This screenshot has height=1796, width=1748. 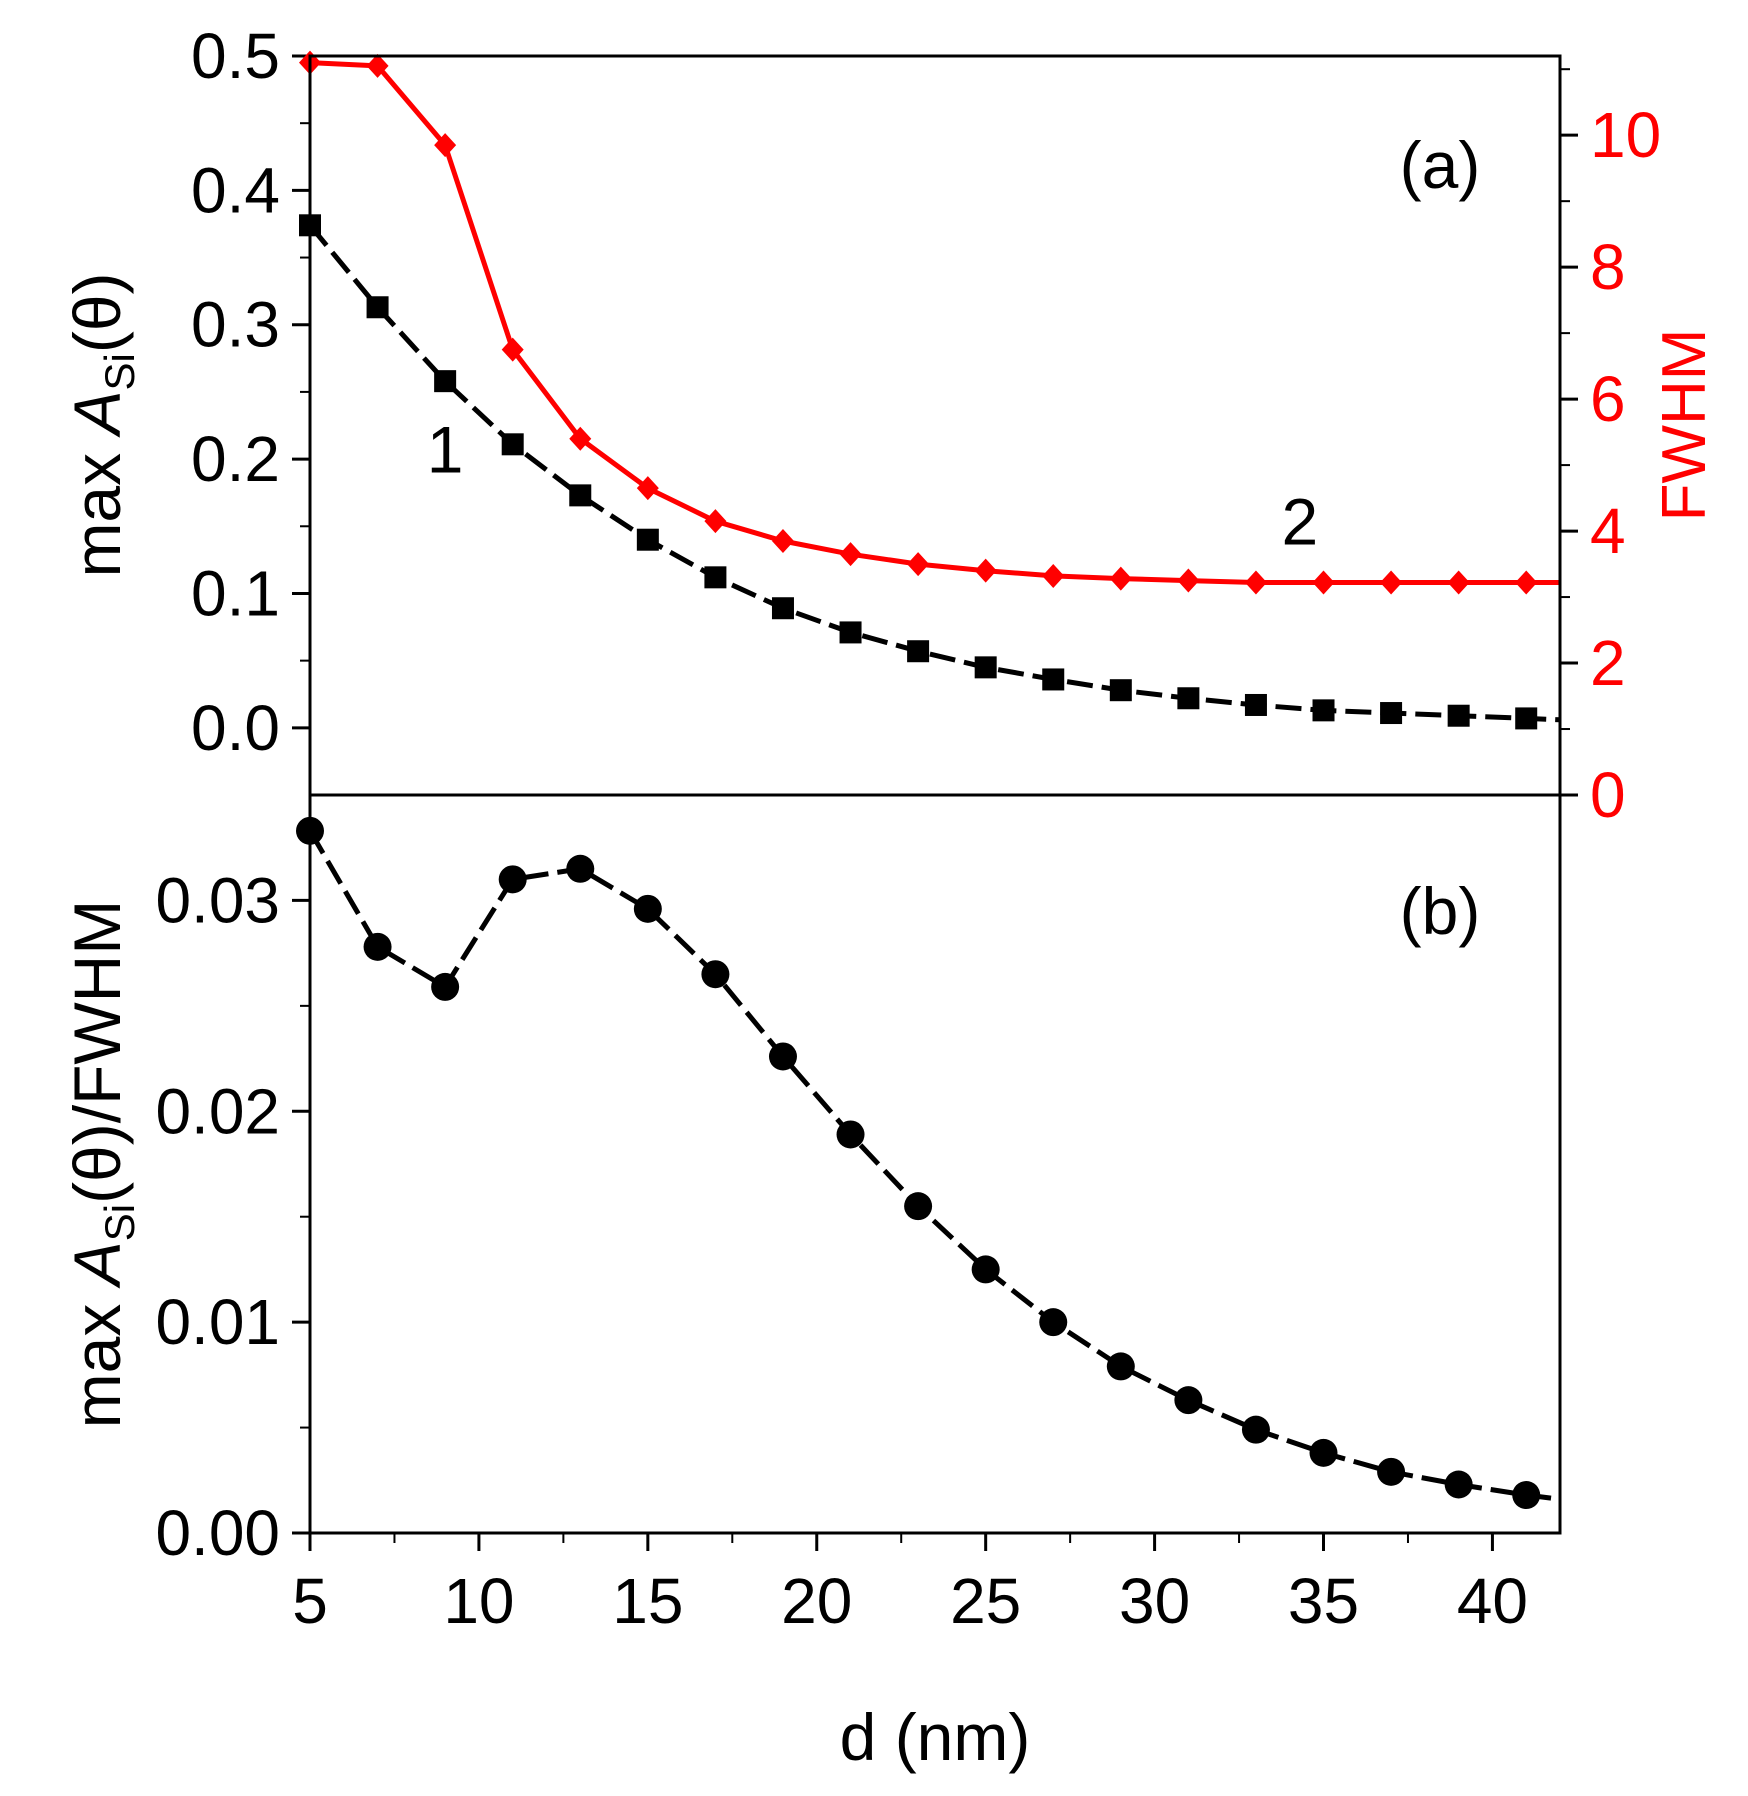 What do you see at coordinates (1608, 531) in the screenshot?
I see `panel-a-right-tick-label: 4` at bounding box center [1608, 531].